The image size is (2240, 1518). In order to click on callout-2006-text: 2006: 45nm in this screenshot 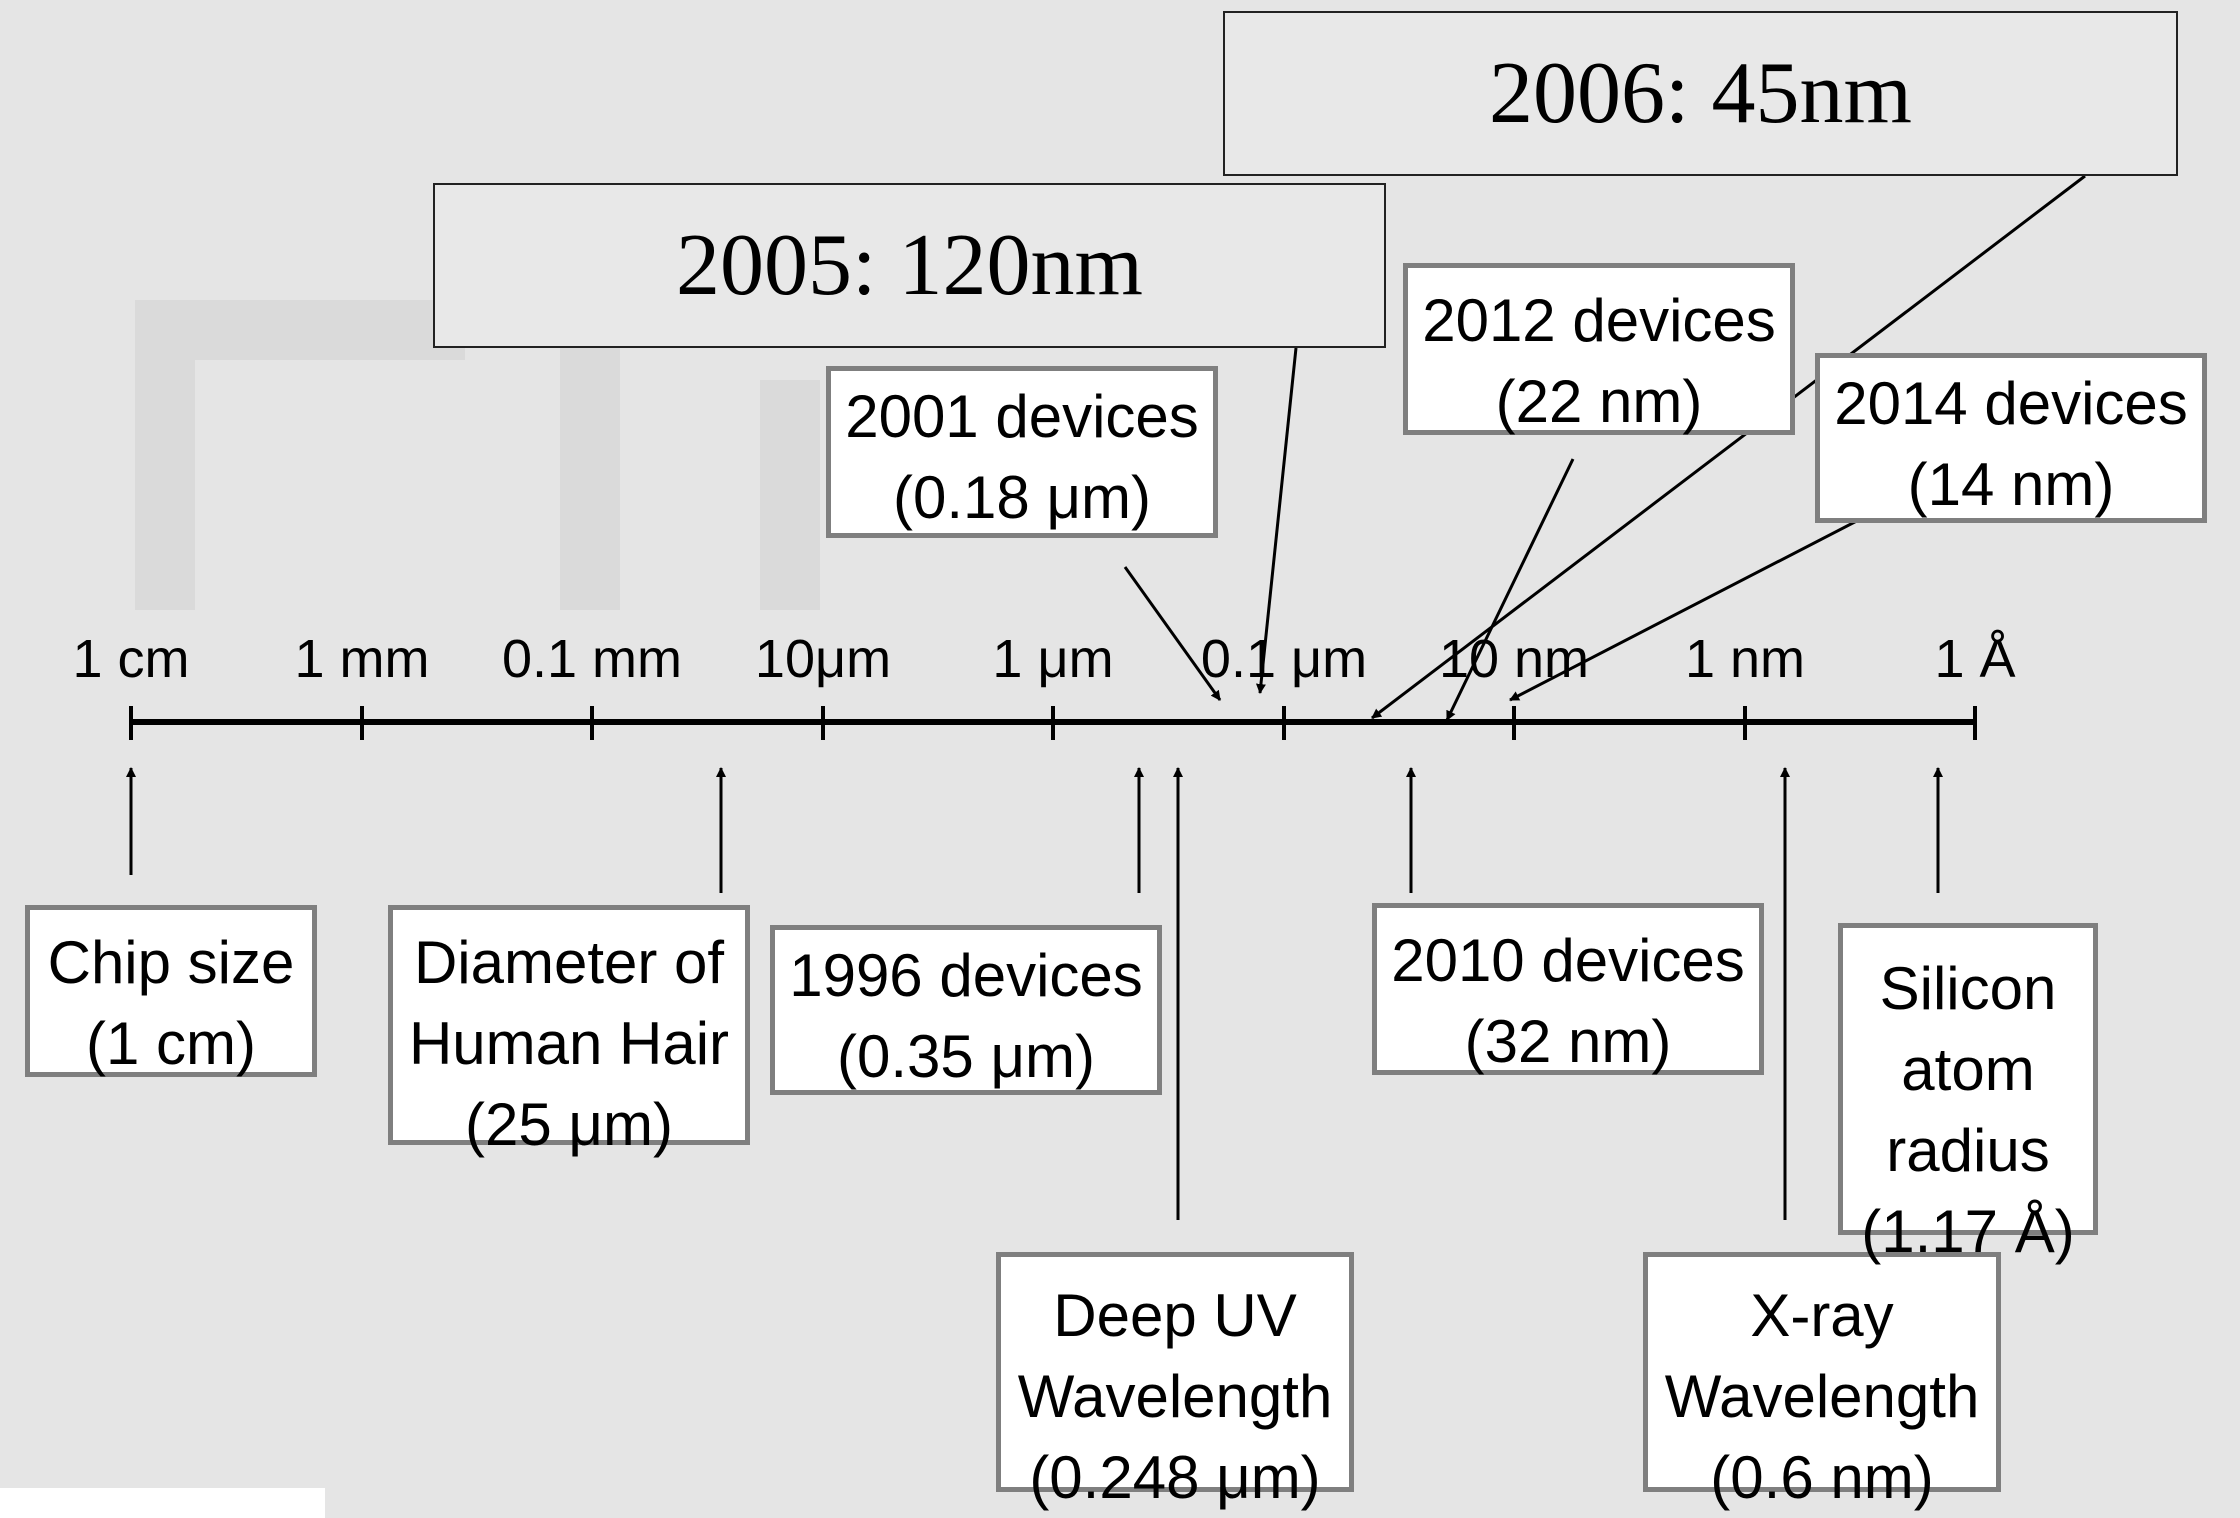, I will do `click(1700, 93)`.